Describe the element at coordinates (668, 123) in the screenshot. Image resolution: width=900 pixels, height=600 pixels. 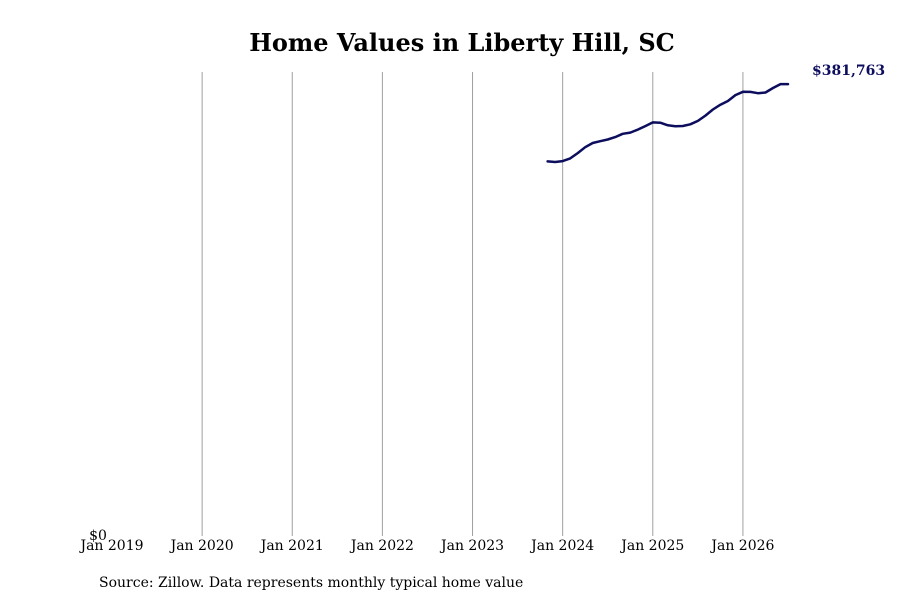
I see `series-line-home-value` at that location.